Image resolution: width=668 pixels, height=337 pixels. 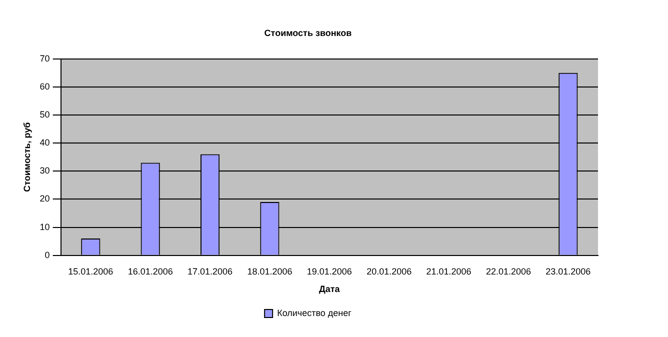 I want to click on x-tick-label: 19.01.2006, so click(x=329, y=271).